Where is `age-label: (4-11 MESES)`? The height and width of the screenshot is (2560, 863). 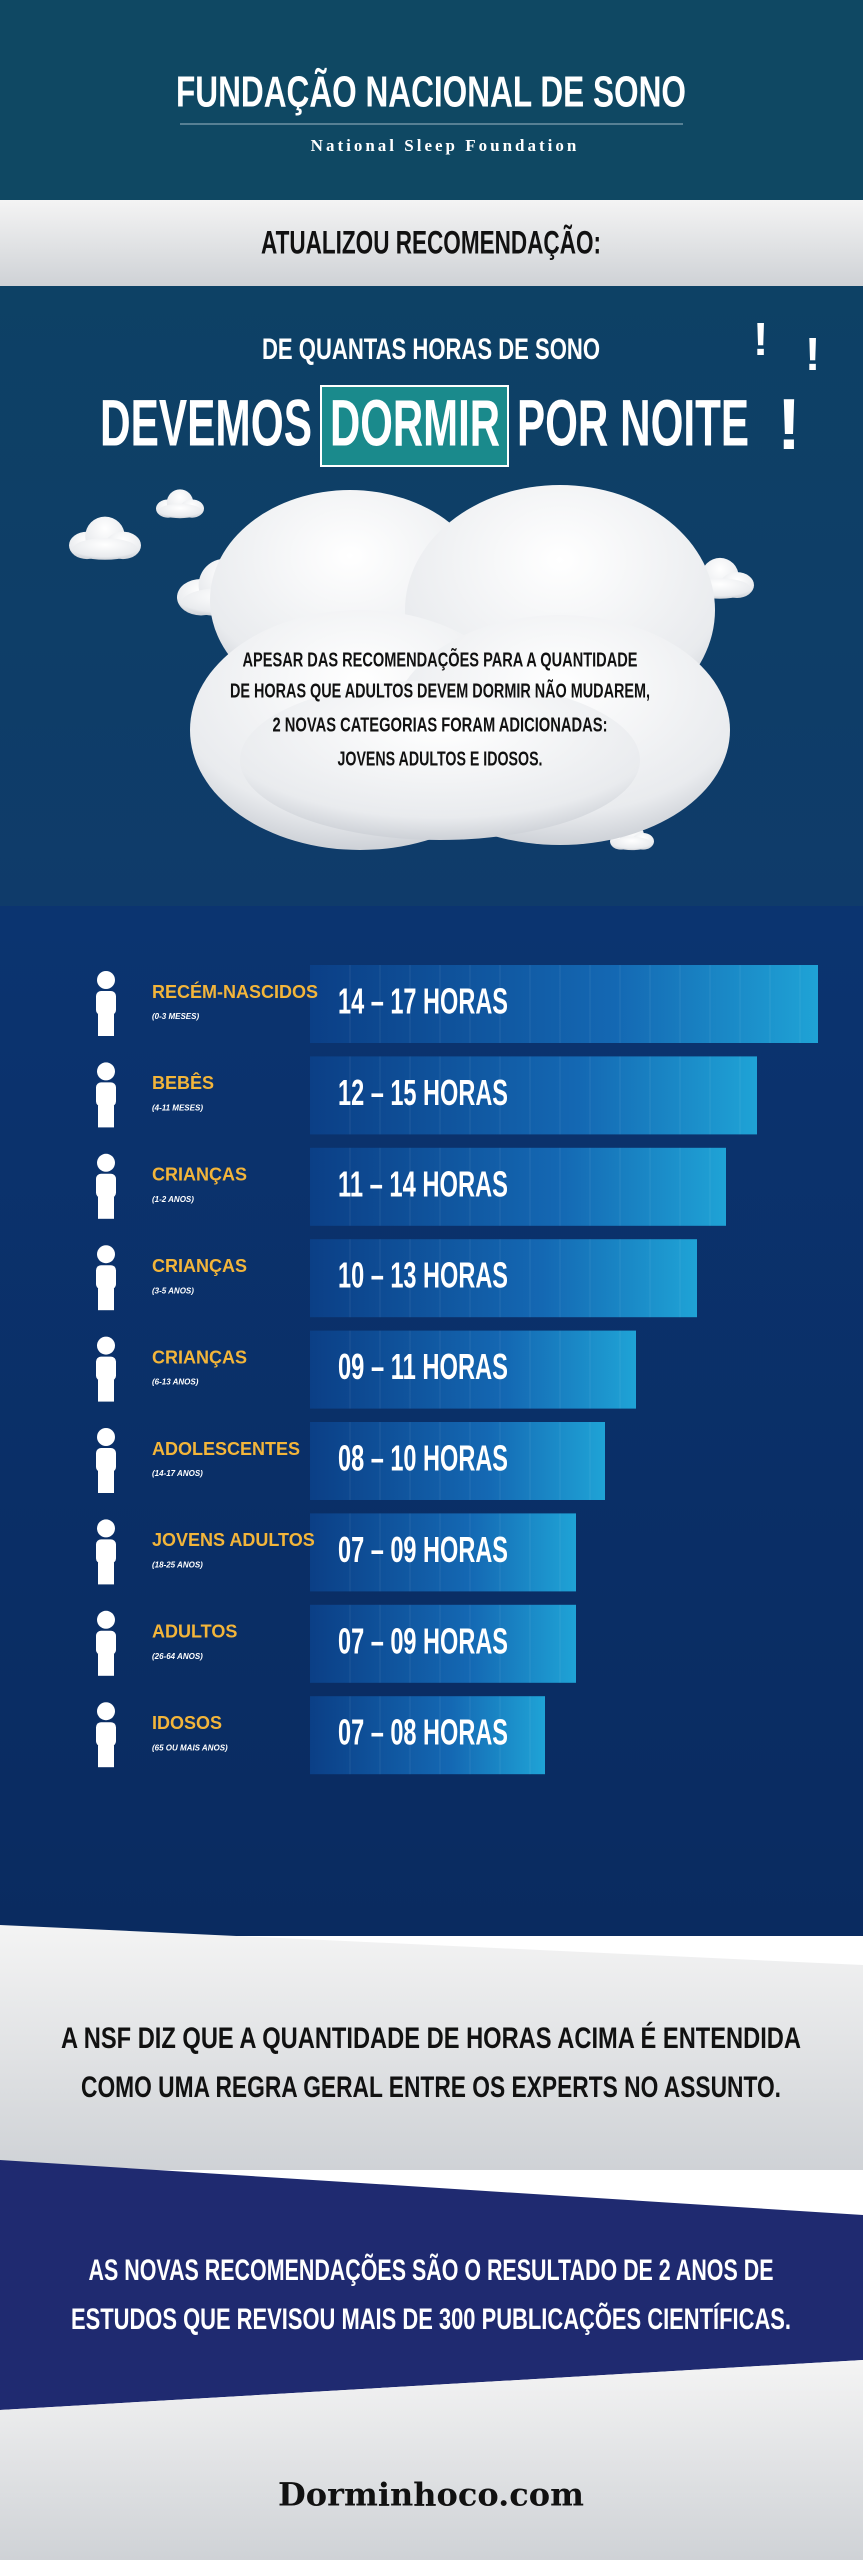 age-label: (4-11 MESES) is located at coordinates (177, 1108).